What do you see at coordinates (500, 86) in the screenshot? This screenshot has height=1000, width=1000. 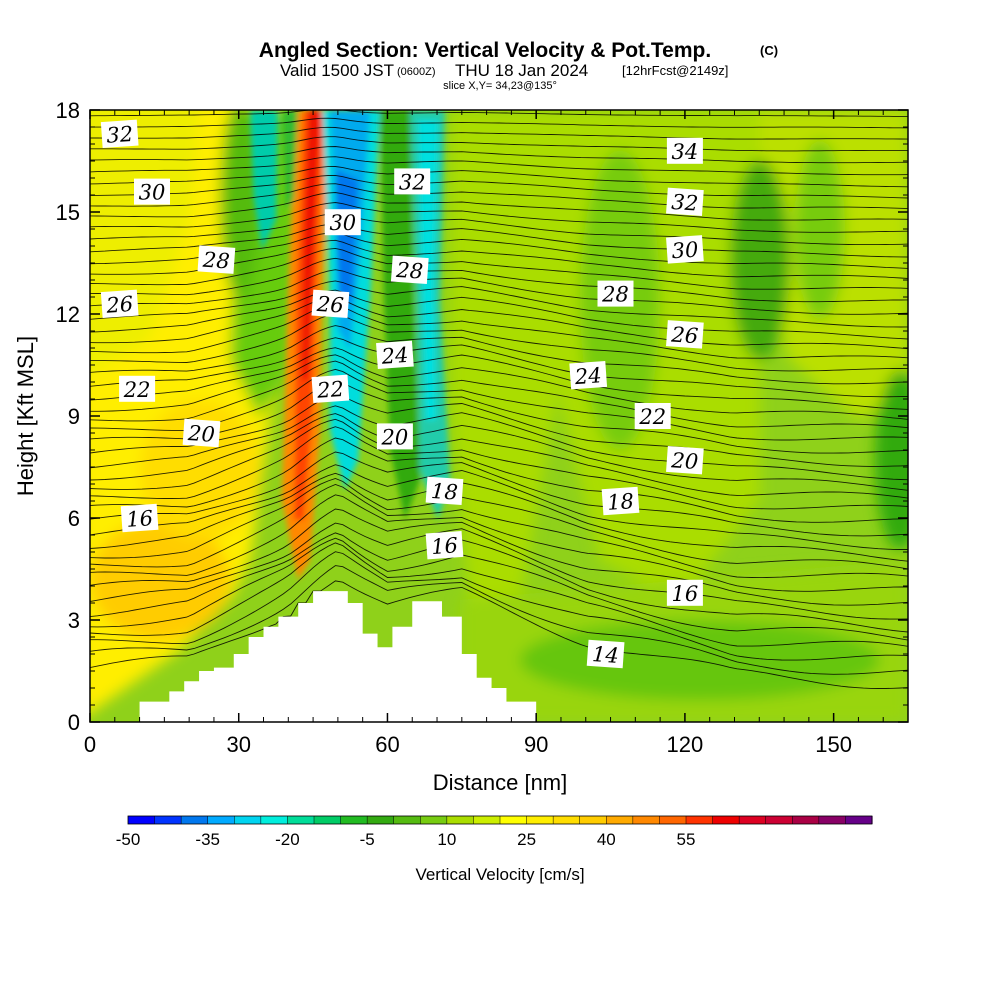 I see `slice-info: slice X,Y= 34,23@135°` at bounding box center [500, 86].